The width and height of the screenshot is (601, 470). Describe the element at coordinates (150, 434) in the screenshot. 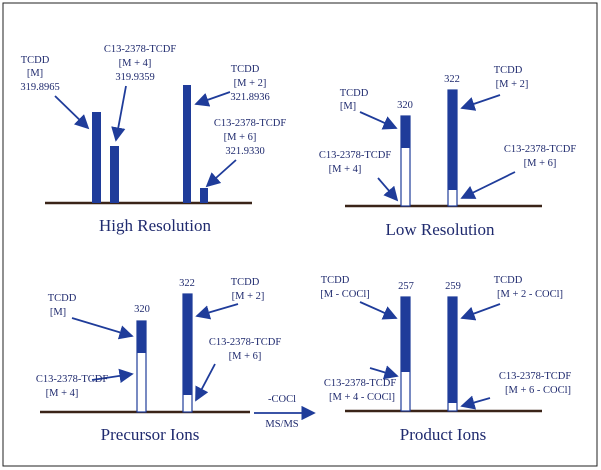

I see `panel-title: Precursor Ions` at that location.